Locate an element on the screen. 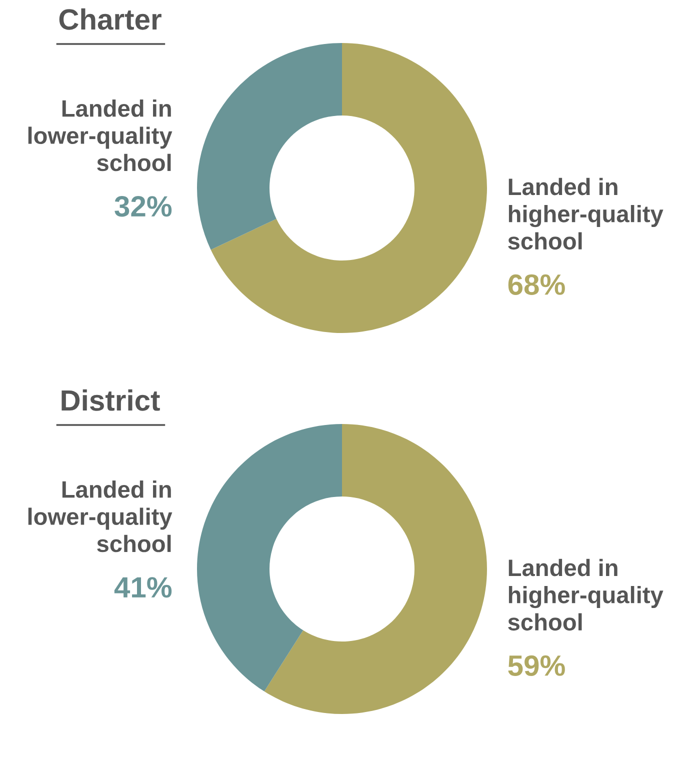  chart-title: Charter is located at coordinates (110, 19).